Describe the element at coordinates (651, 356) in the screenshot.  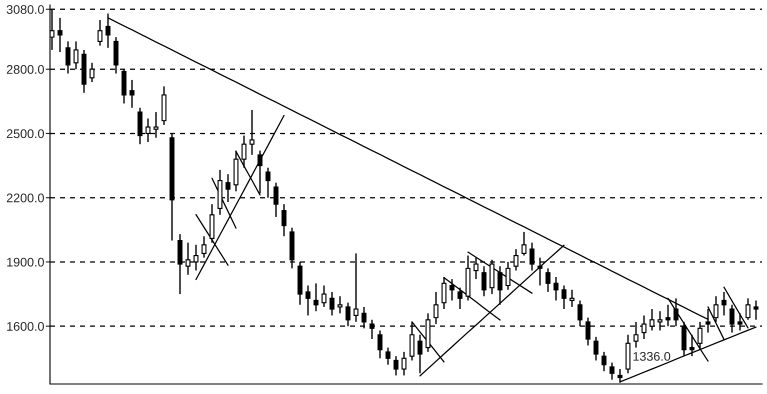
I see `annotation: 1336.0` at that location.